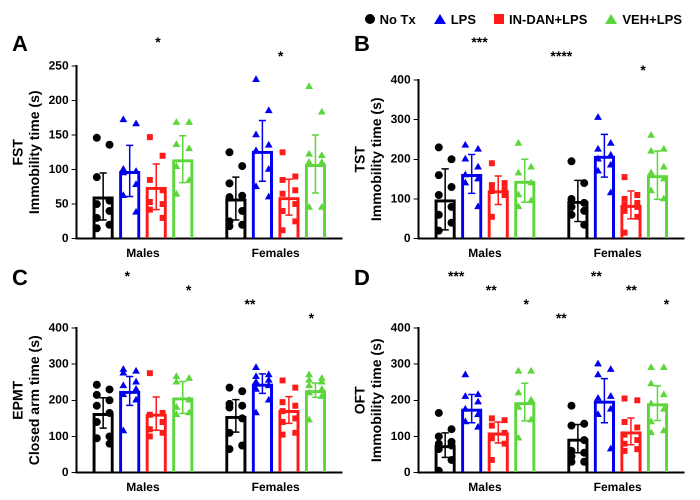  Describe the element at coordinates (367, 400) in the screenshot. I see `y-axis-title: OFT Immobility time (s)` at that location.